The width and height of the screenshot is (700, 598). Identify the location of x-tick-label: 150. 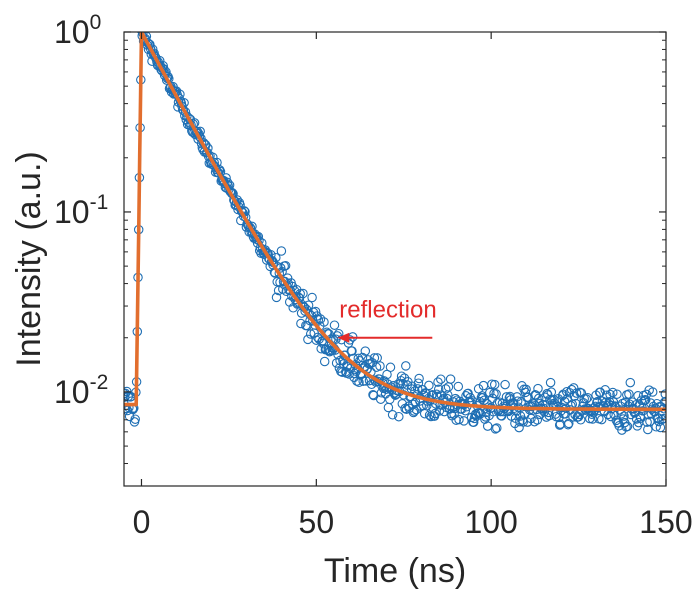
(665, 522).